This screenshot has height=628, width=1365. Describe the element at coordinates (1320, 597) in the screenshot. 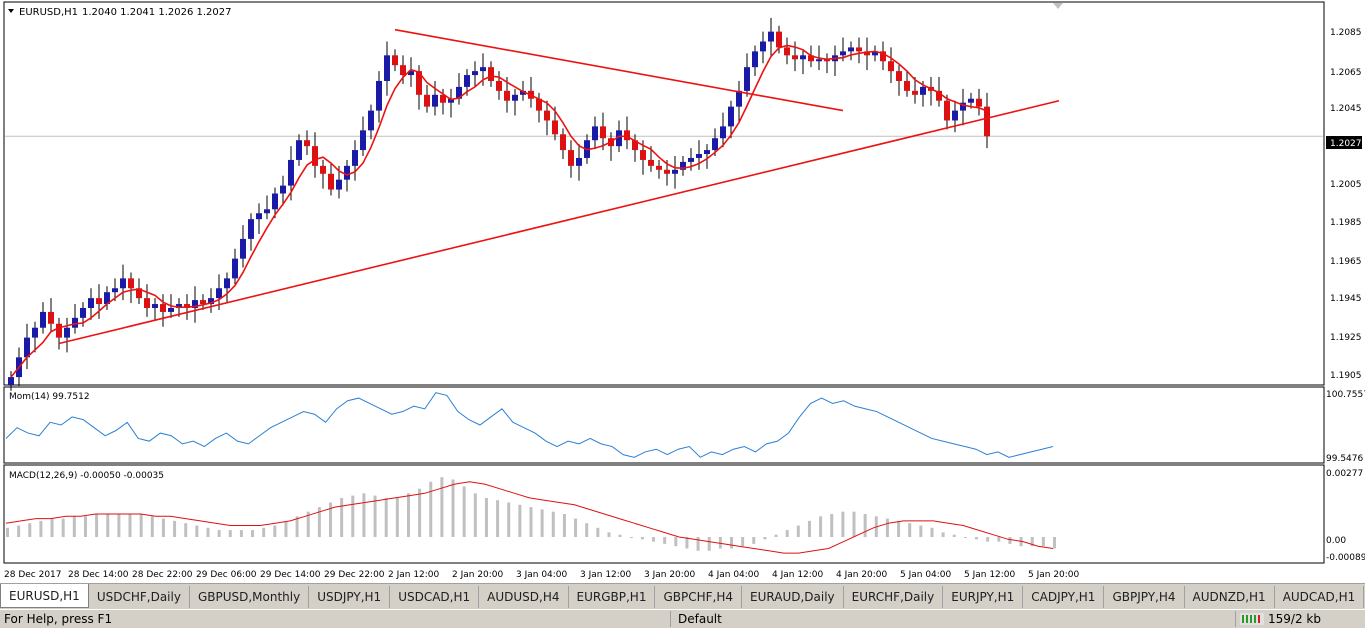

I see `tab-audcad-h1: AUDCAD,H1` at that location.